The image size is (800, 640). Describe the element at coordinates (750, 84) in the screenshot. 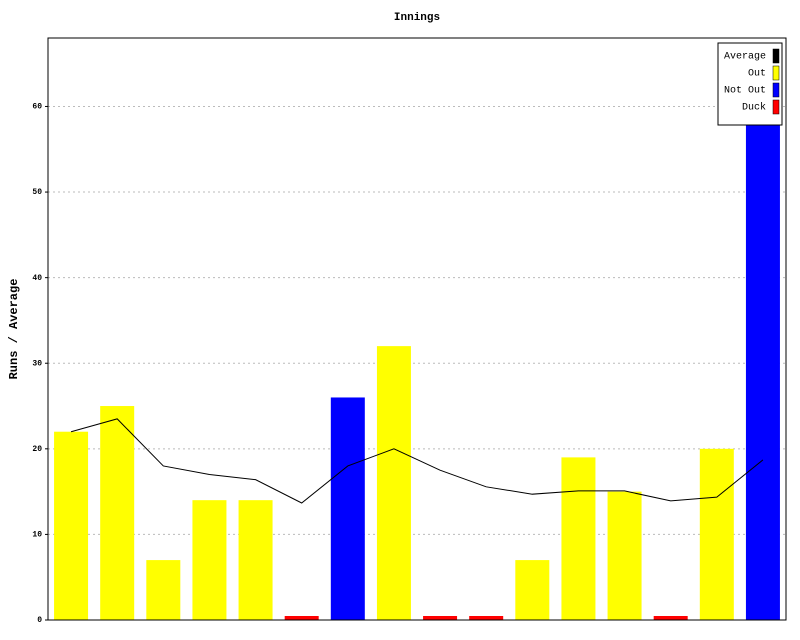

I see `legend-box` at that location.